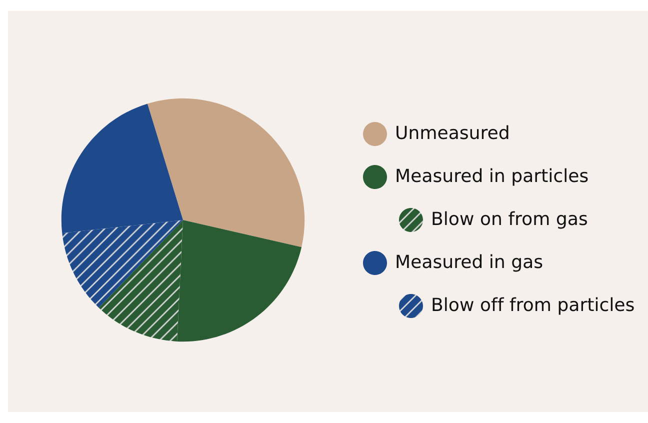  Describe the element at coordinates (469, 263) in the screenshot. I see `legend-label: Measured in gas` at that location.